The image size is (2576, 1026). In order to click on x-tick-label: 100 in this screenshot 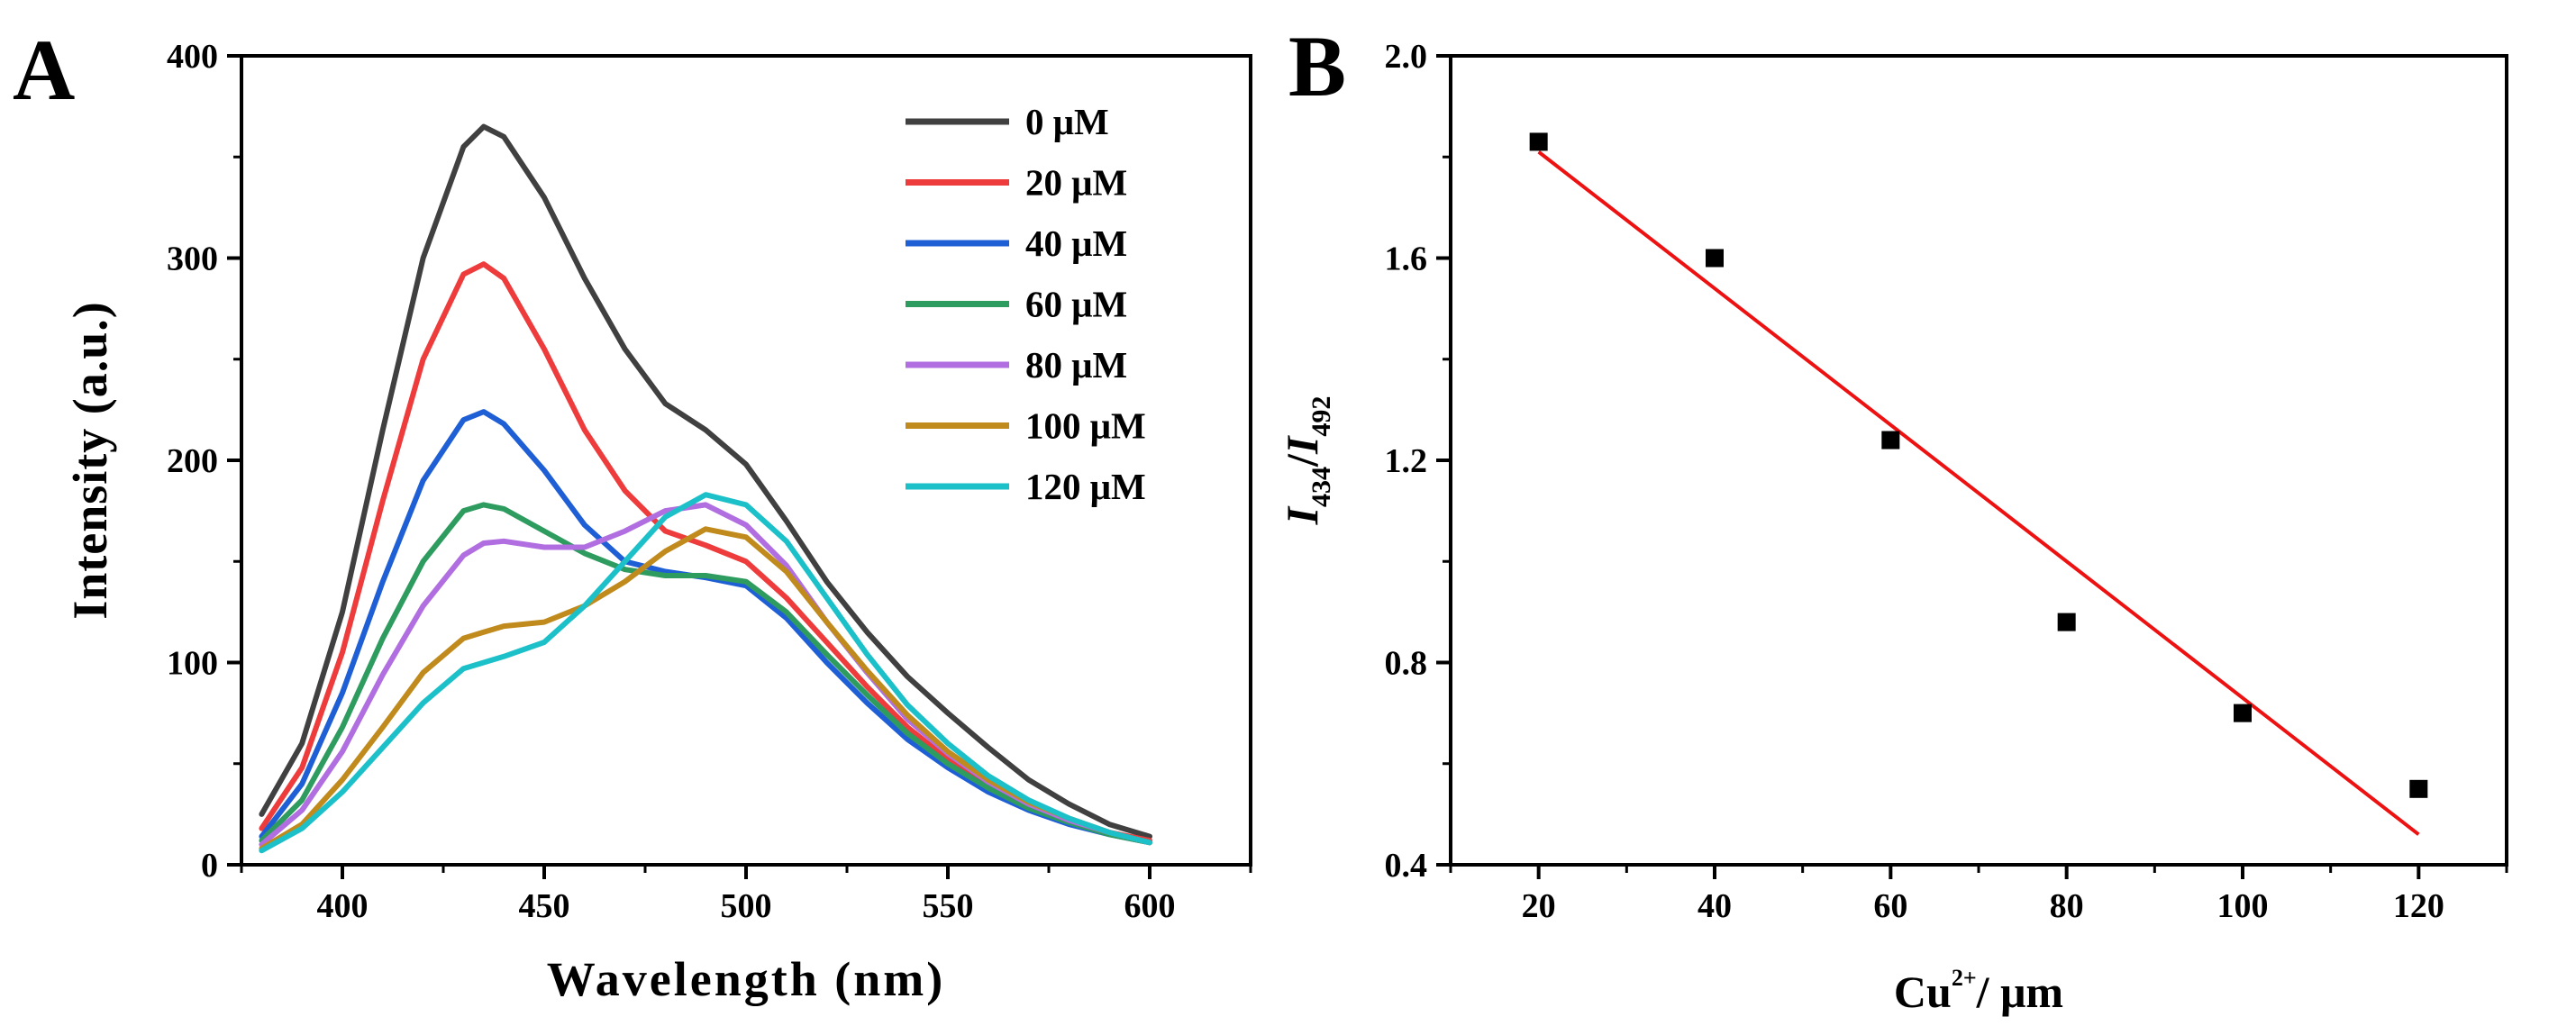, I will do `click(2243, 906)`.